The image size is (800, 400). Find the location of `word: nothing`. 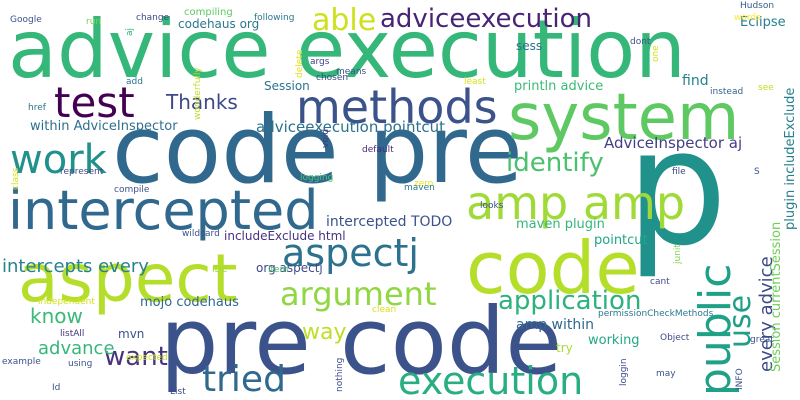

word: nothing is located at coordinates (340, 374).